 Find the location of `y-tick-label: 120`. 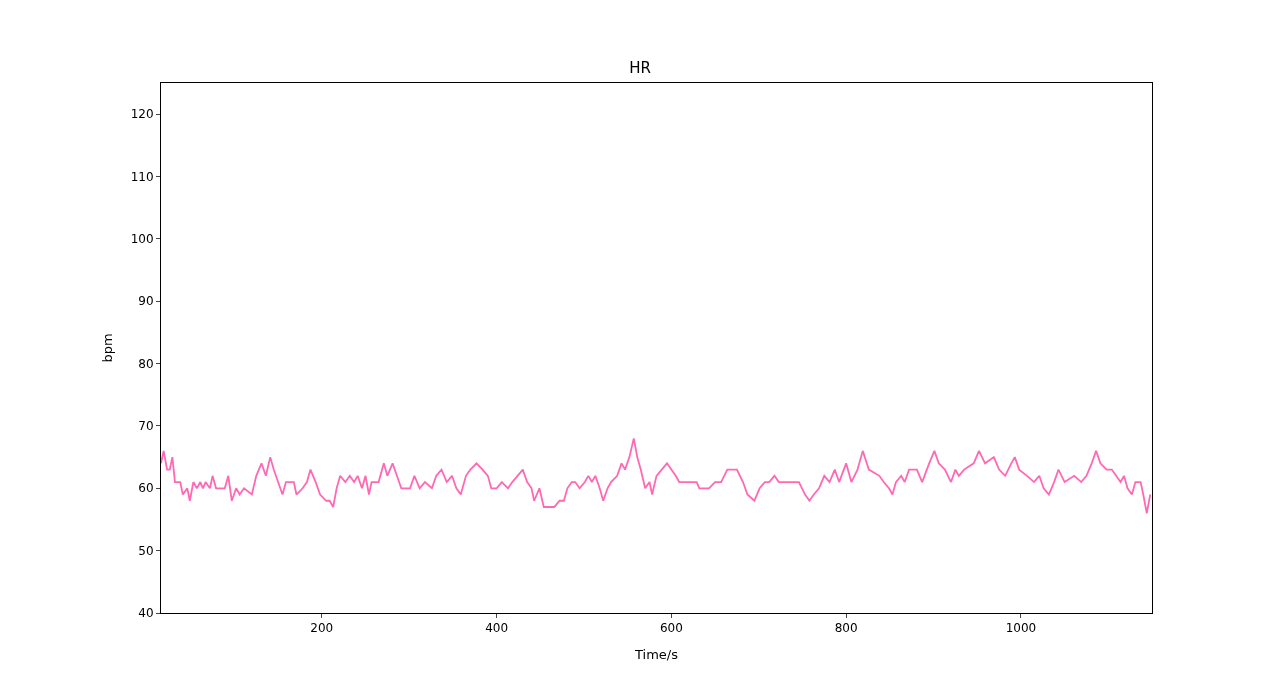

y-tick-label: 120 is located at coordinates (142, 114).